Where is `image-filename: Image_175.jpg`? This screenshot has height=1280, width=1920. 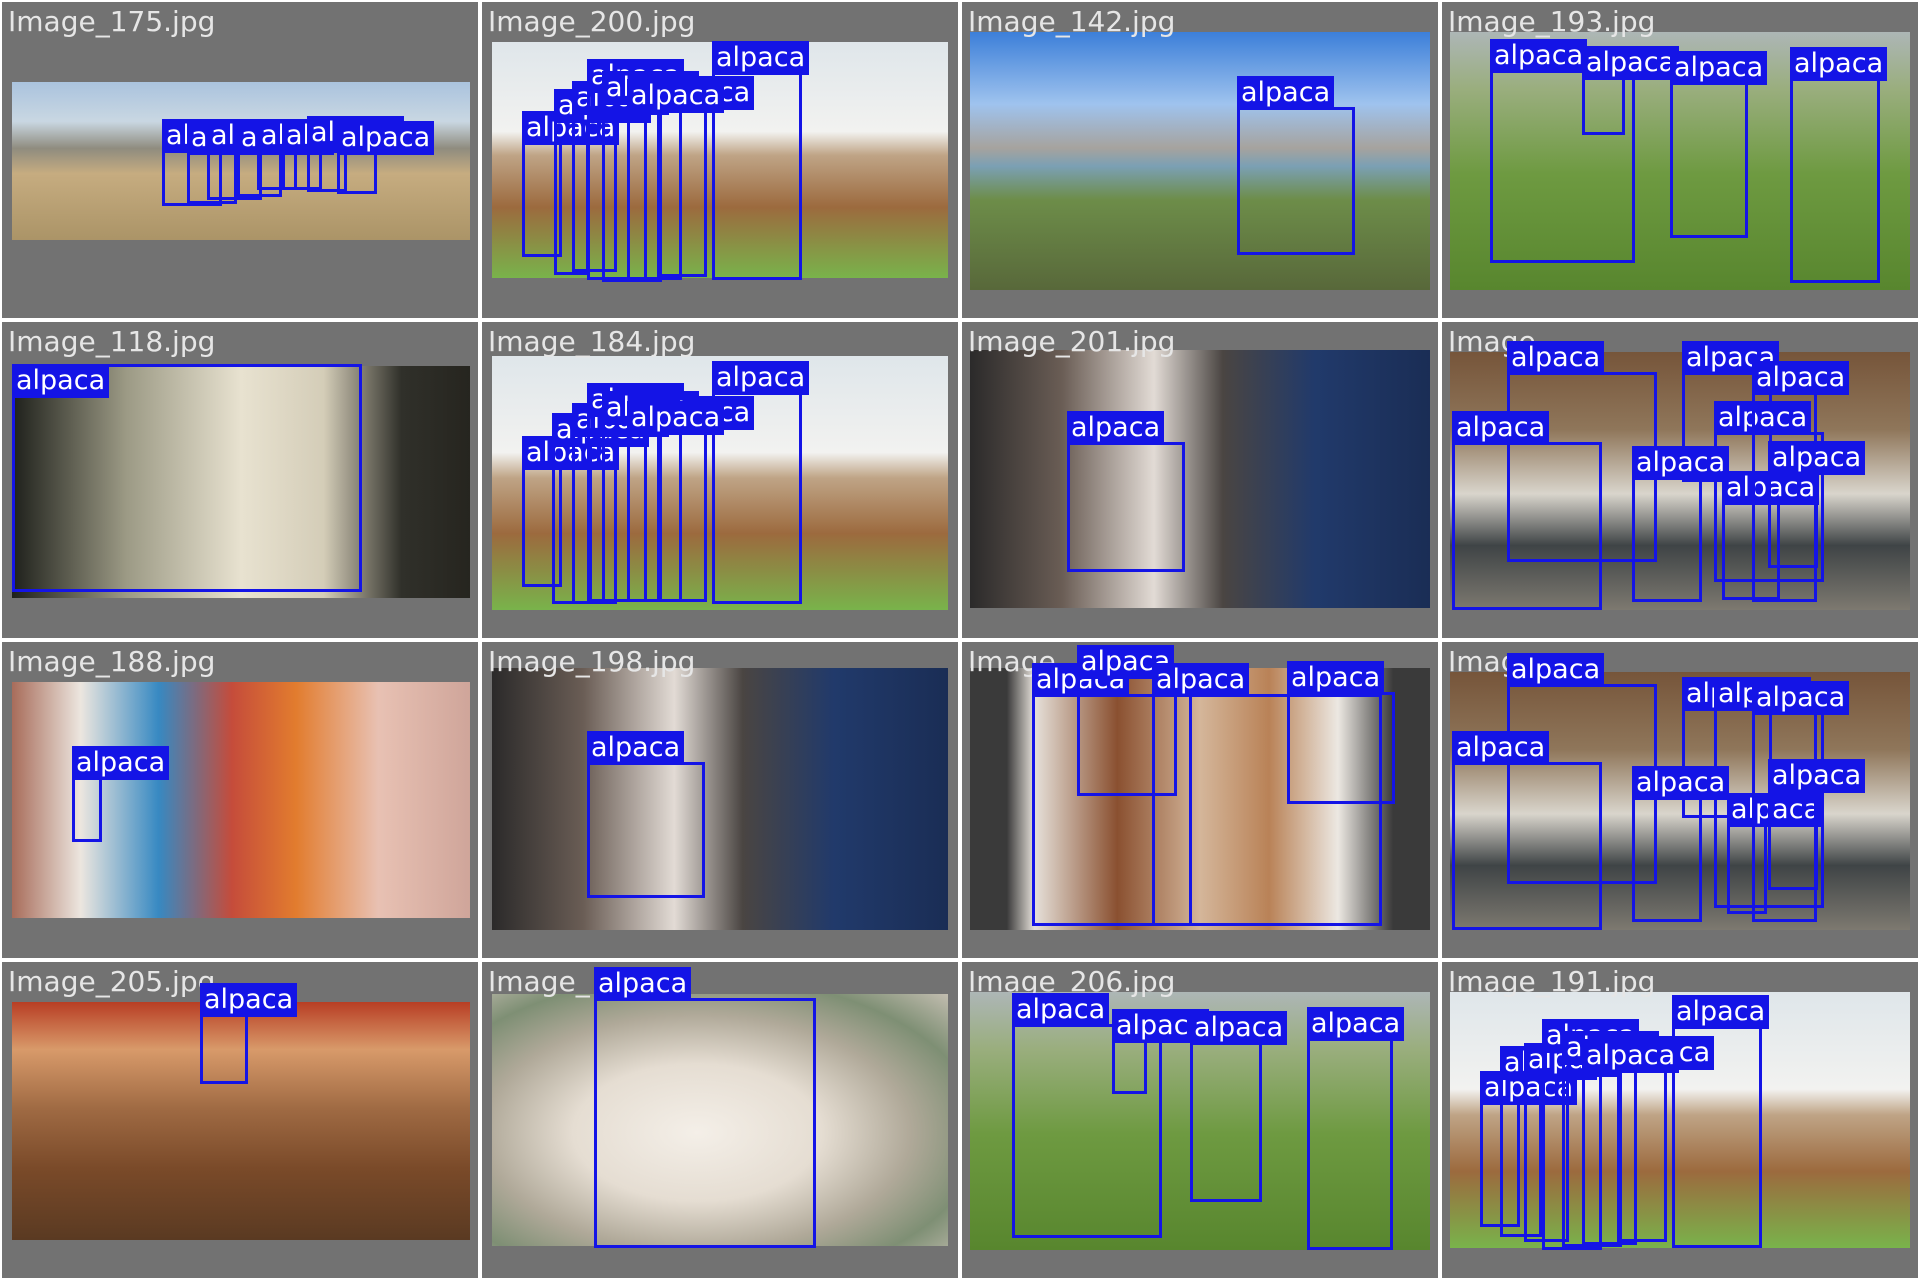 image-filename: Image_175.jpg is located at coordinates (112, 21).